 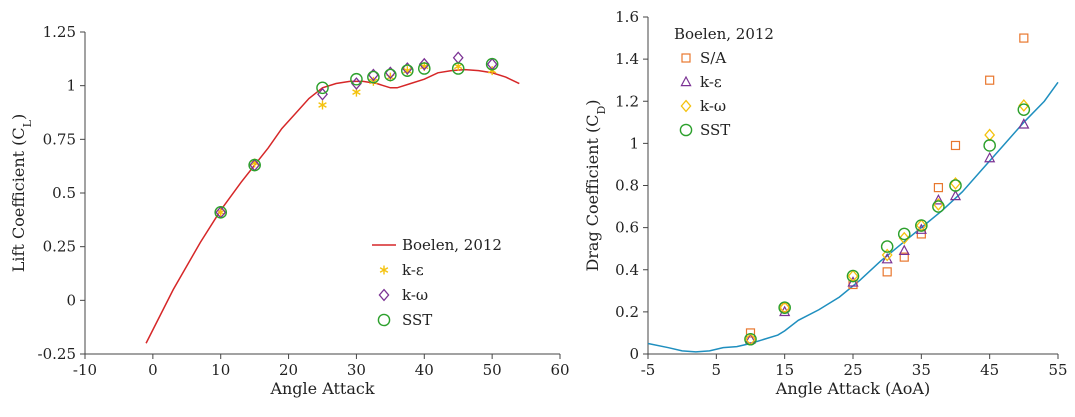 I want to click on legend: Boelen, 2012 S/A k-ε k-ω SST, so click(x=724, y=82).